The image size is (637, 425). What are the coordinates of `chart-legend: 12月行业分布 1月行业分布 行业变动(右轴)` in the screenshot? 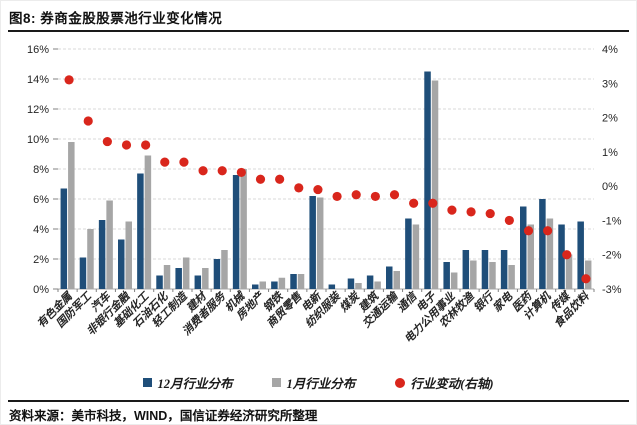 It's located at (318, 382).